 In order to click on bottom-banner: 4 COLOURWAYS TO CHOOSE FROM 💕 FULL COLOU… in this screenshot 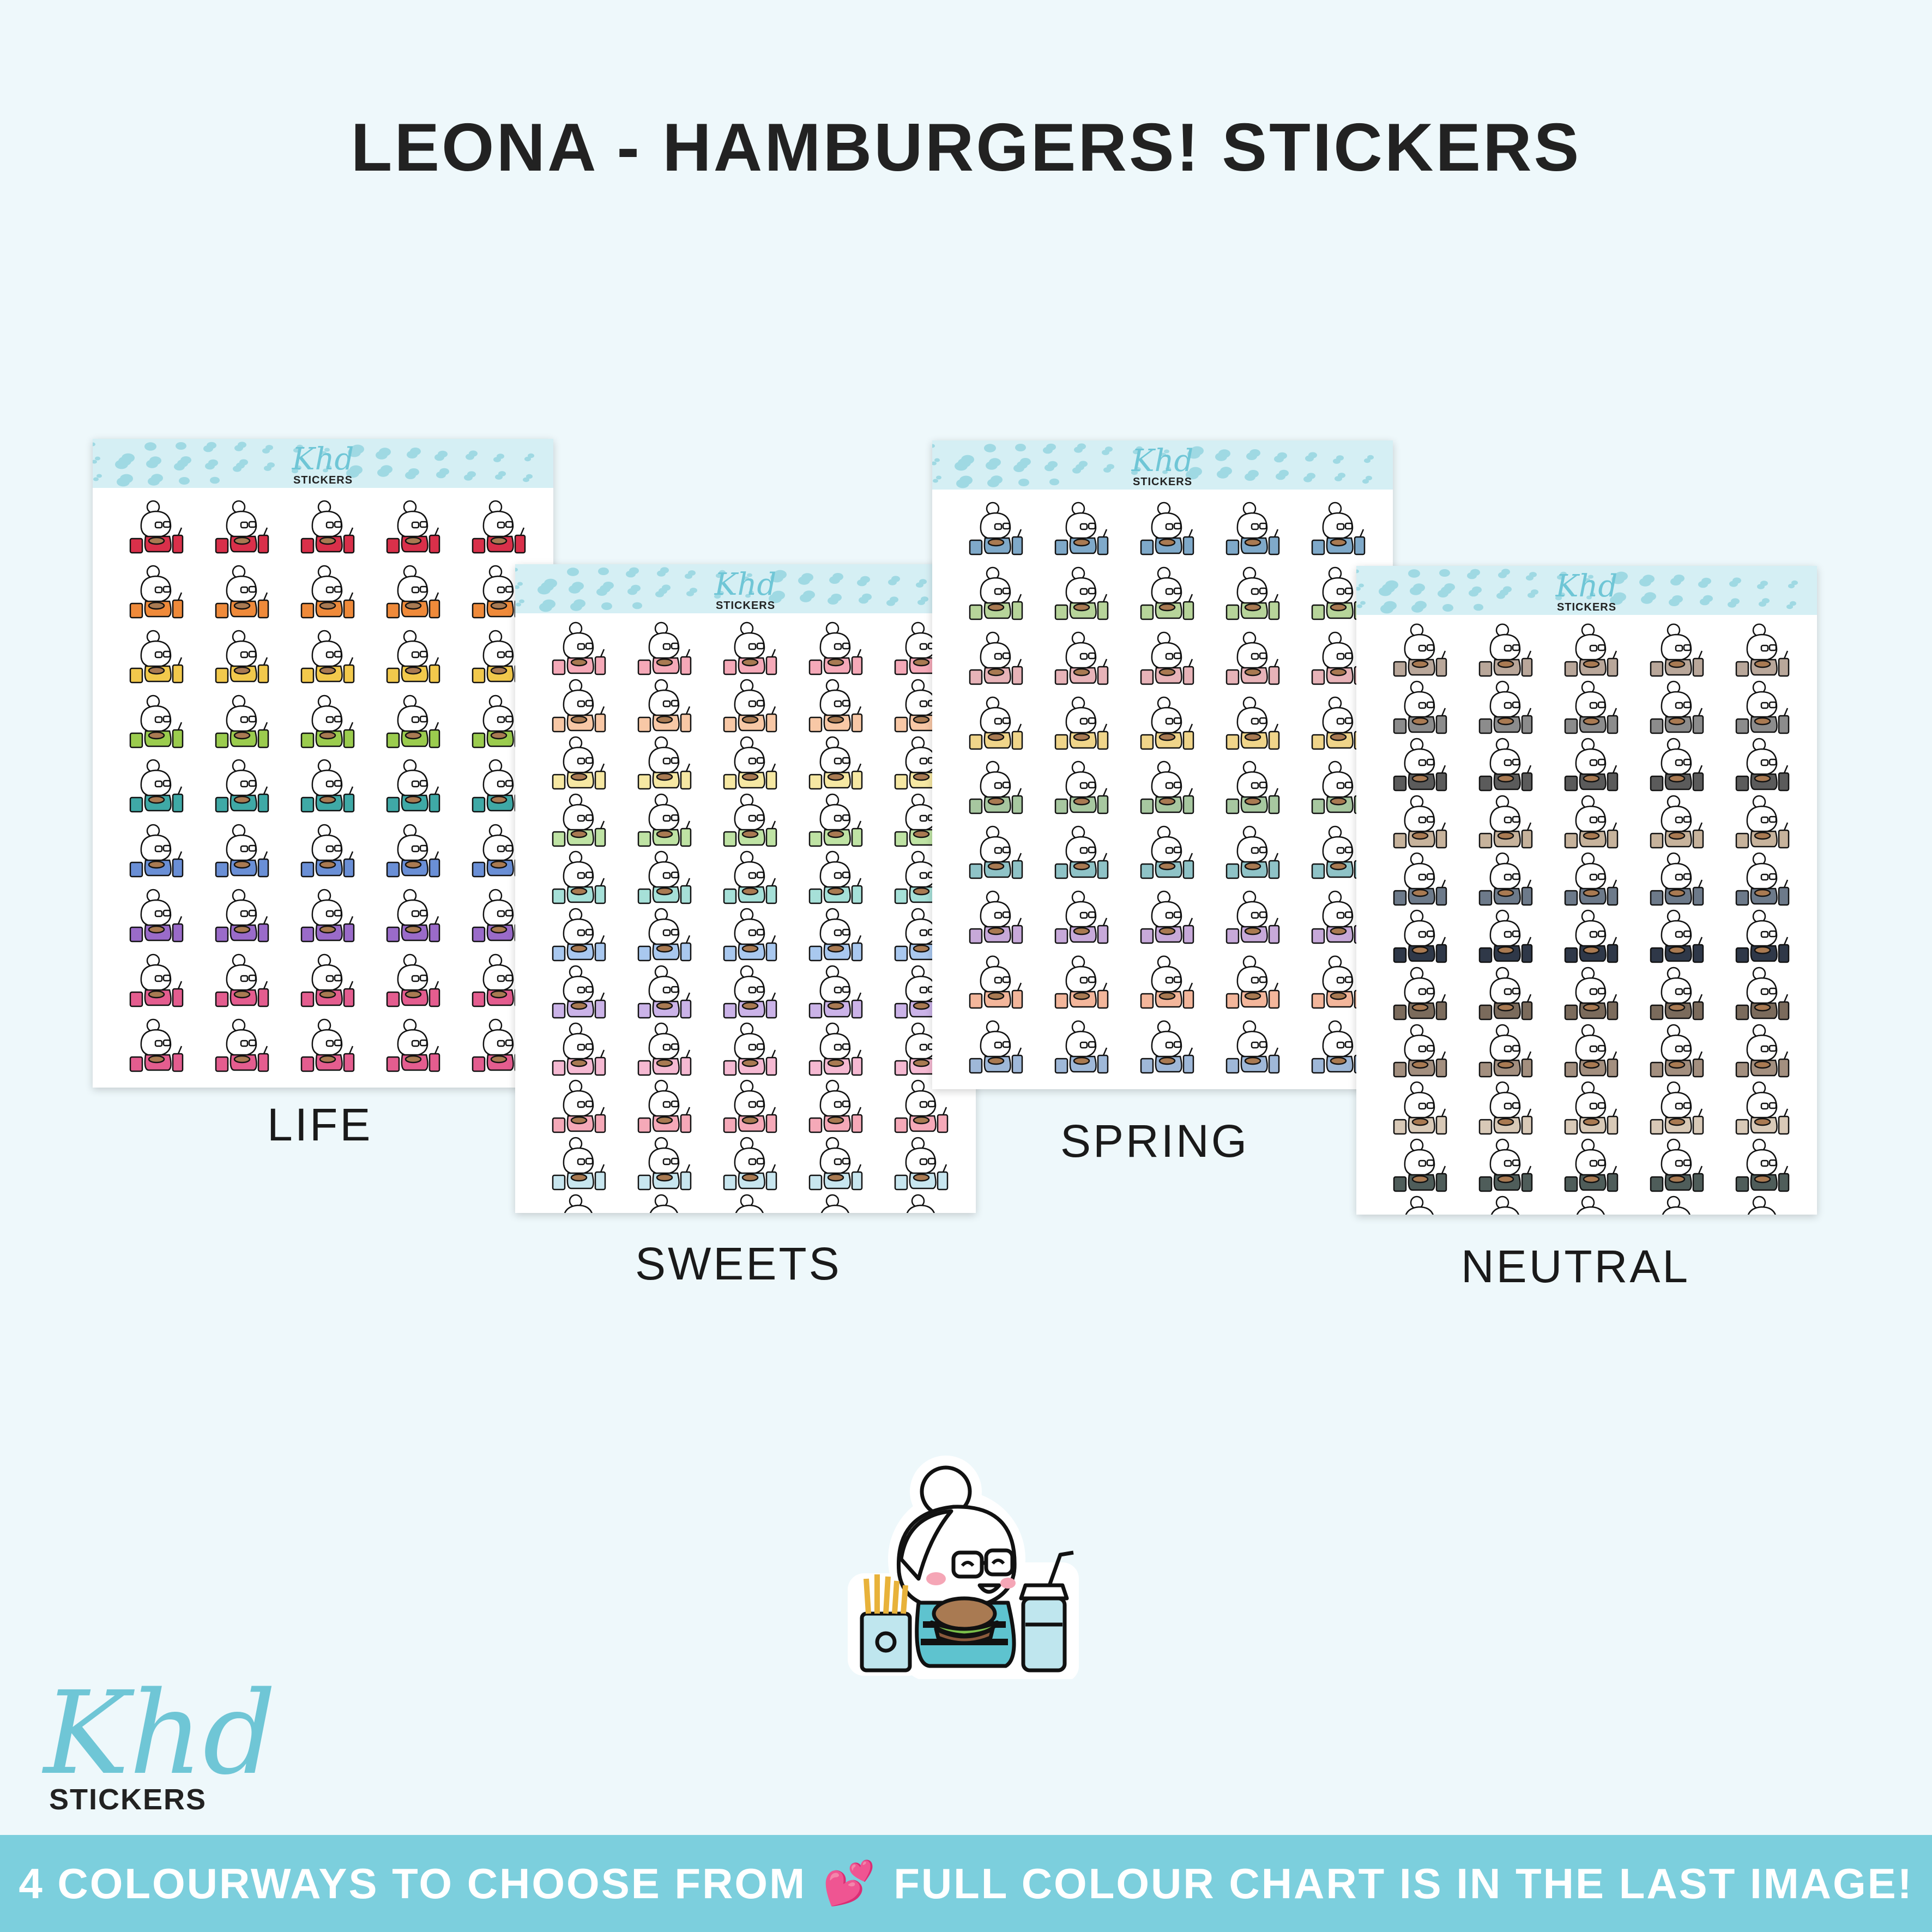, I will do `click(966, 1883)`.